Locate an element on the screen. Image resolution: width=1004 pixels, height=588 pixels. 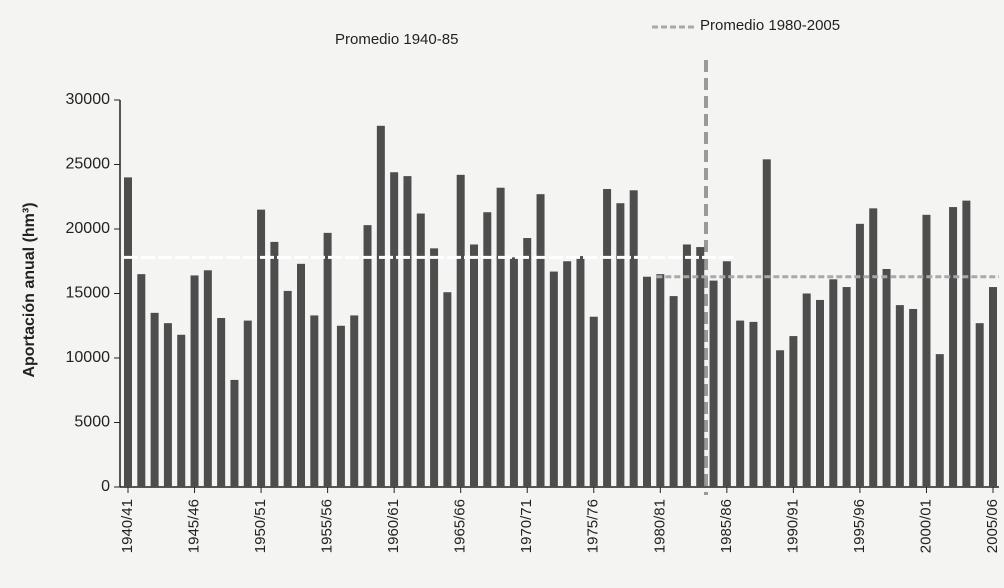
x-tick-label: 1965/66 is located at coordinates (460, 526).